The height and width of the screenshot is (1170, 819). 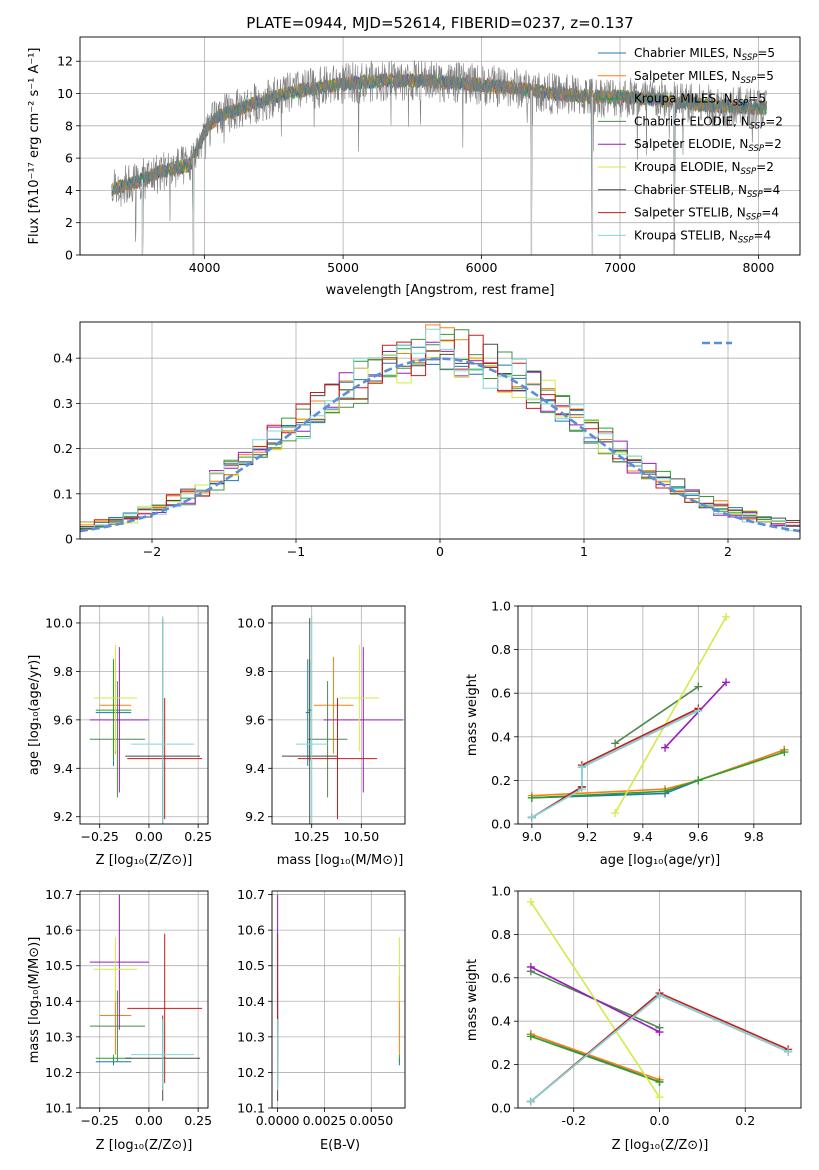 I want to click on series-kroupa-stelib, so click(x=659, y=1048).